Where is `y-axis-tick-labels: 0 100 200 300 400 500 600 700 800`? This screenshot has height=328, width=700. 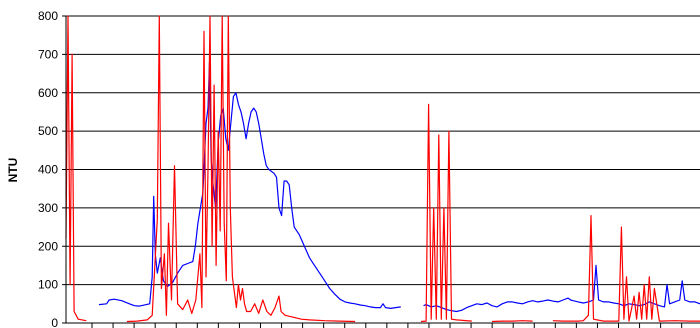
y-axis-tick-labels: 0 100 200 300 400 500 600 700 800 is located at coordinates (52, 168).